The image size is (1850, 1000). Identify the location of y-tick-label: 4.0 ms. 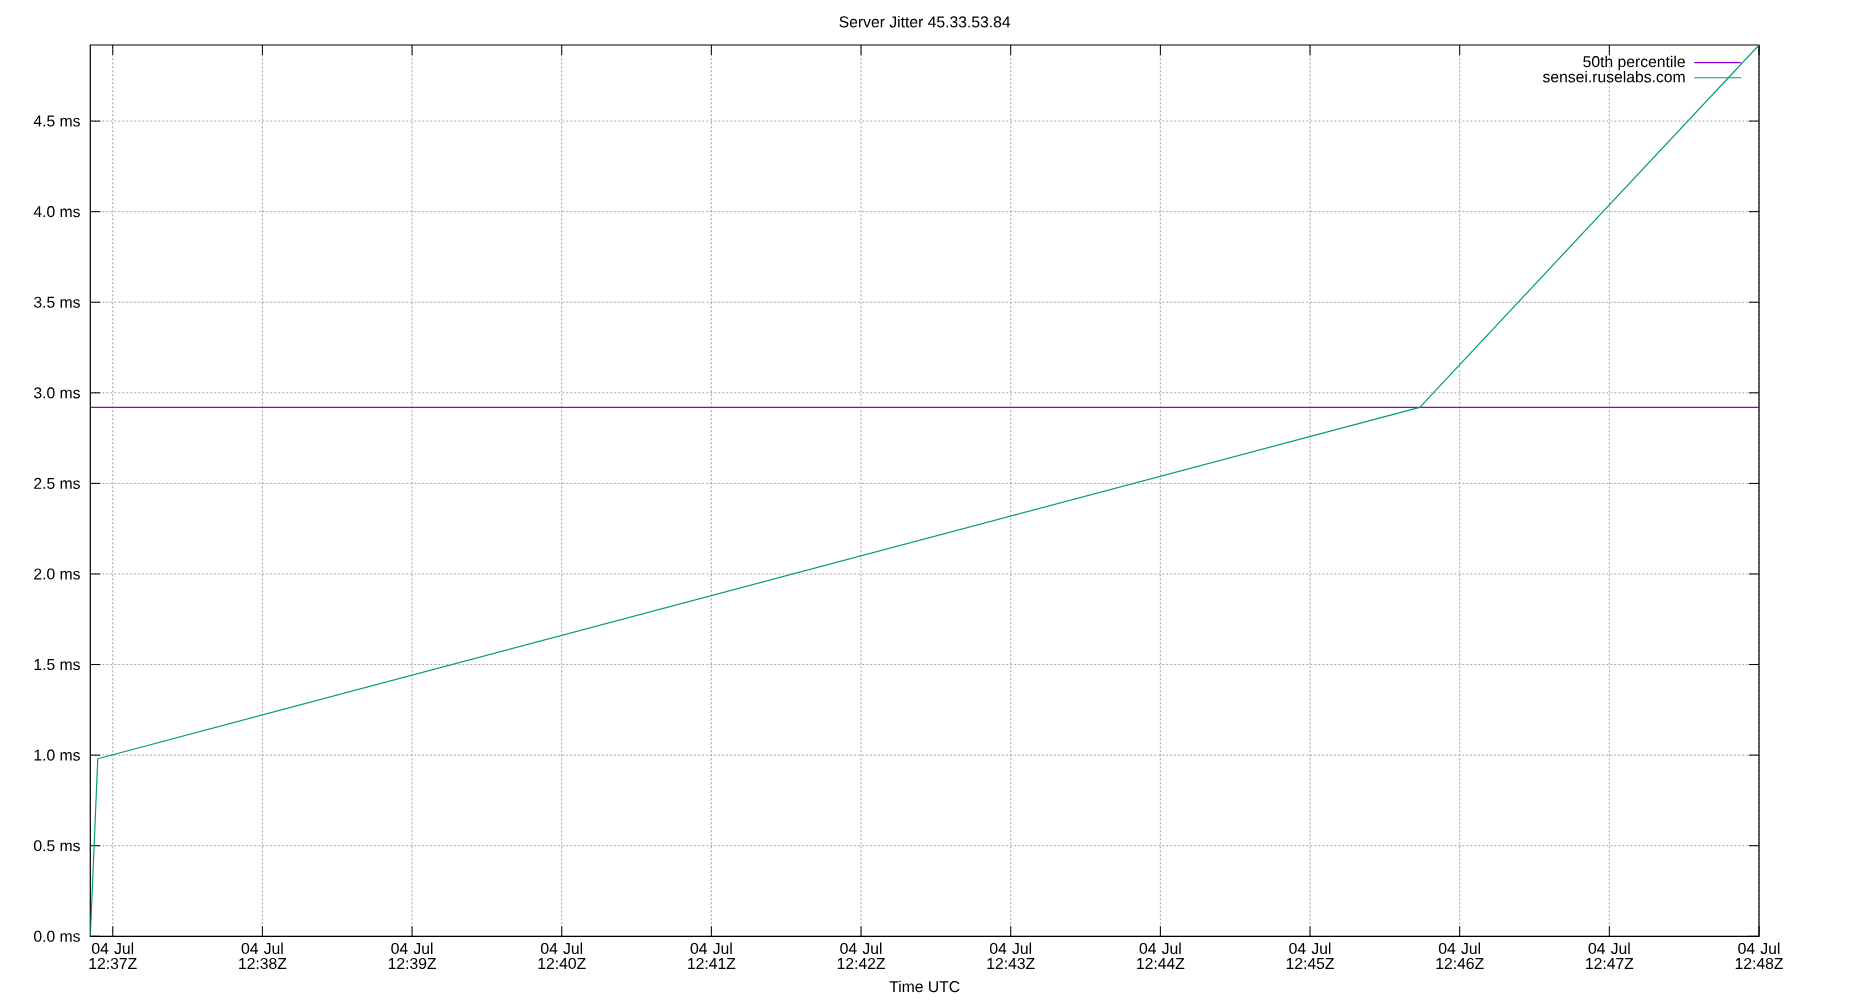
(56, 212).